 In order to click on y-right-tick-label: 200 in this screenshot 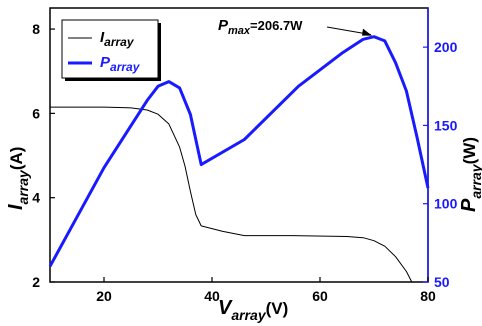, I will do `click(446, 47)`.